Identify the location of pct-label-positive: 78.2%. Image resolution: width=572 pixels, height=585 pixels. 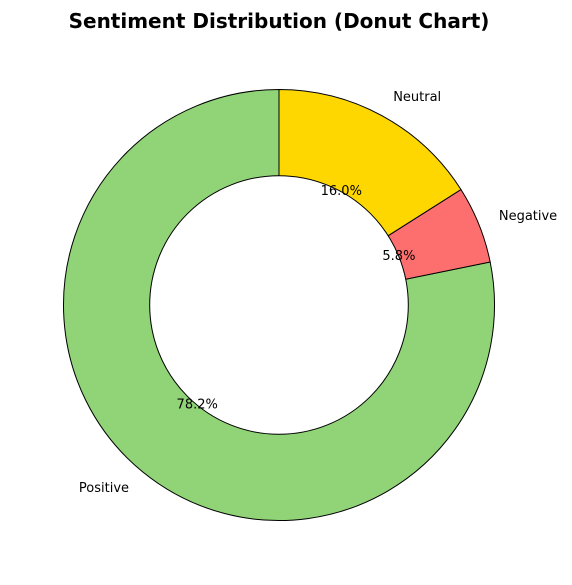
(197, 405).